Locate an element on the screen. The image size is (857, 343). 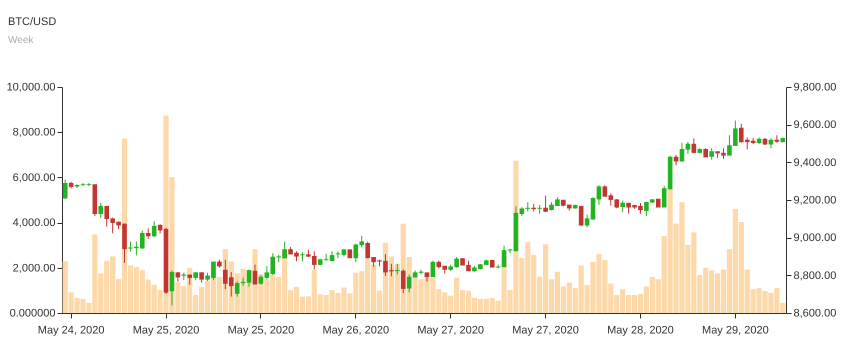
y-tick-label: 2,000.00 is located at coordinates (34, 268).